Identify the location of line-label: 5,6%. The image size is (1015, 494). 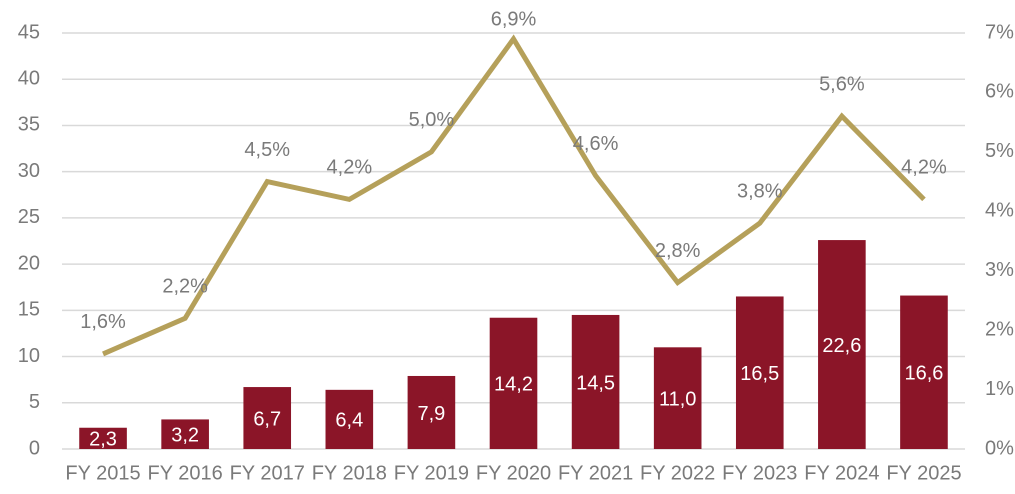
(842, 84).